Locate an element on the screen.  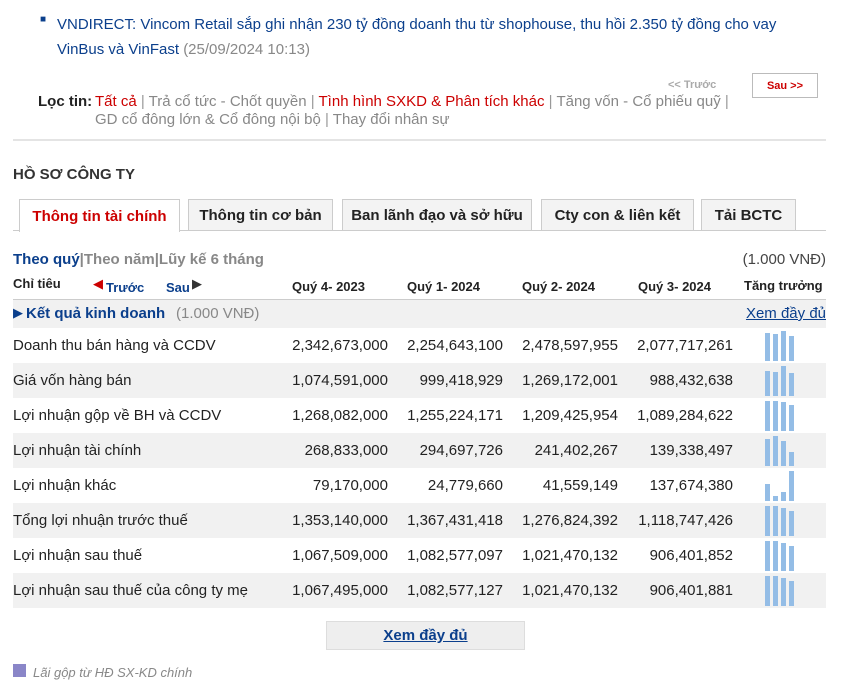
value-cell: 2,077,717,261 is located at coordinates (685, 345).